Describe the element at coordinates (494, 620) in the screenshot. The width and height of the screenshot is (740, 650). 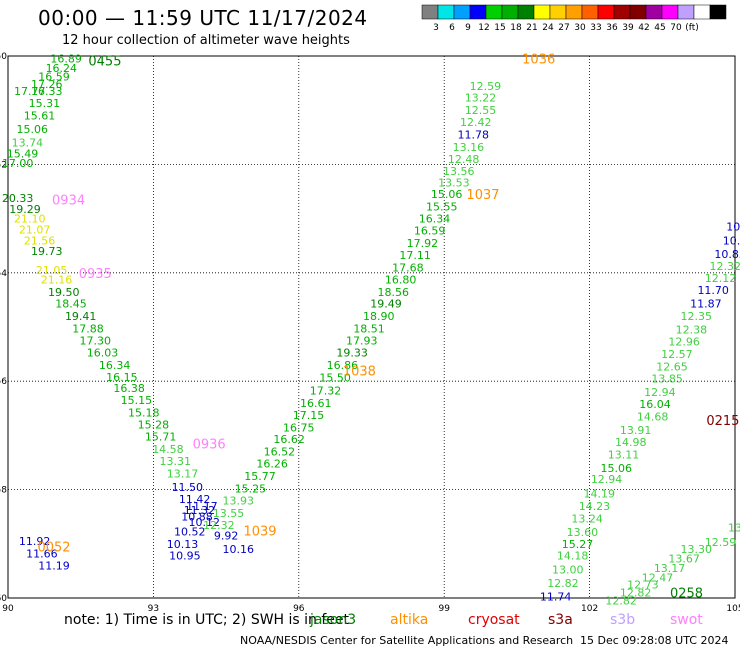
I see `legend-cryosat: cryosat` at that location.